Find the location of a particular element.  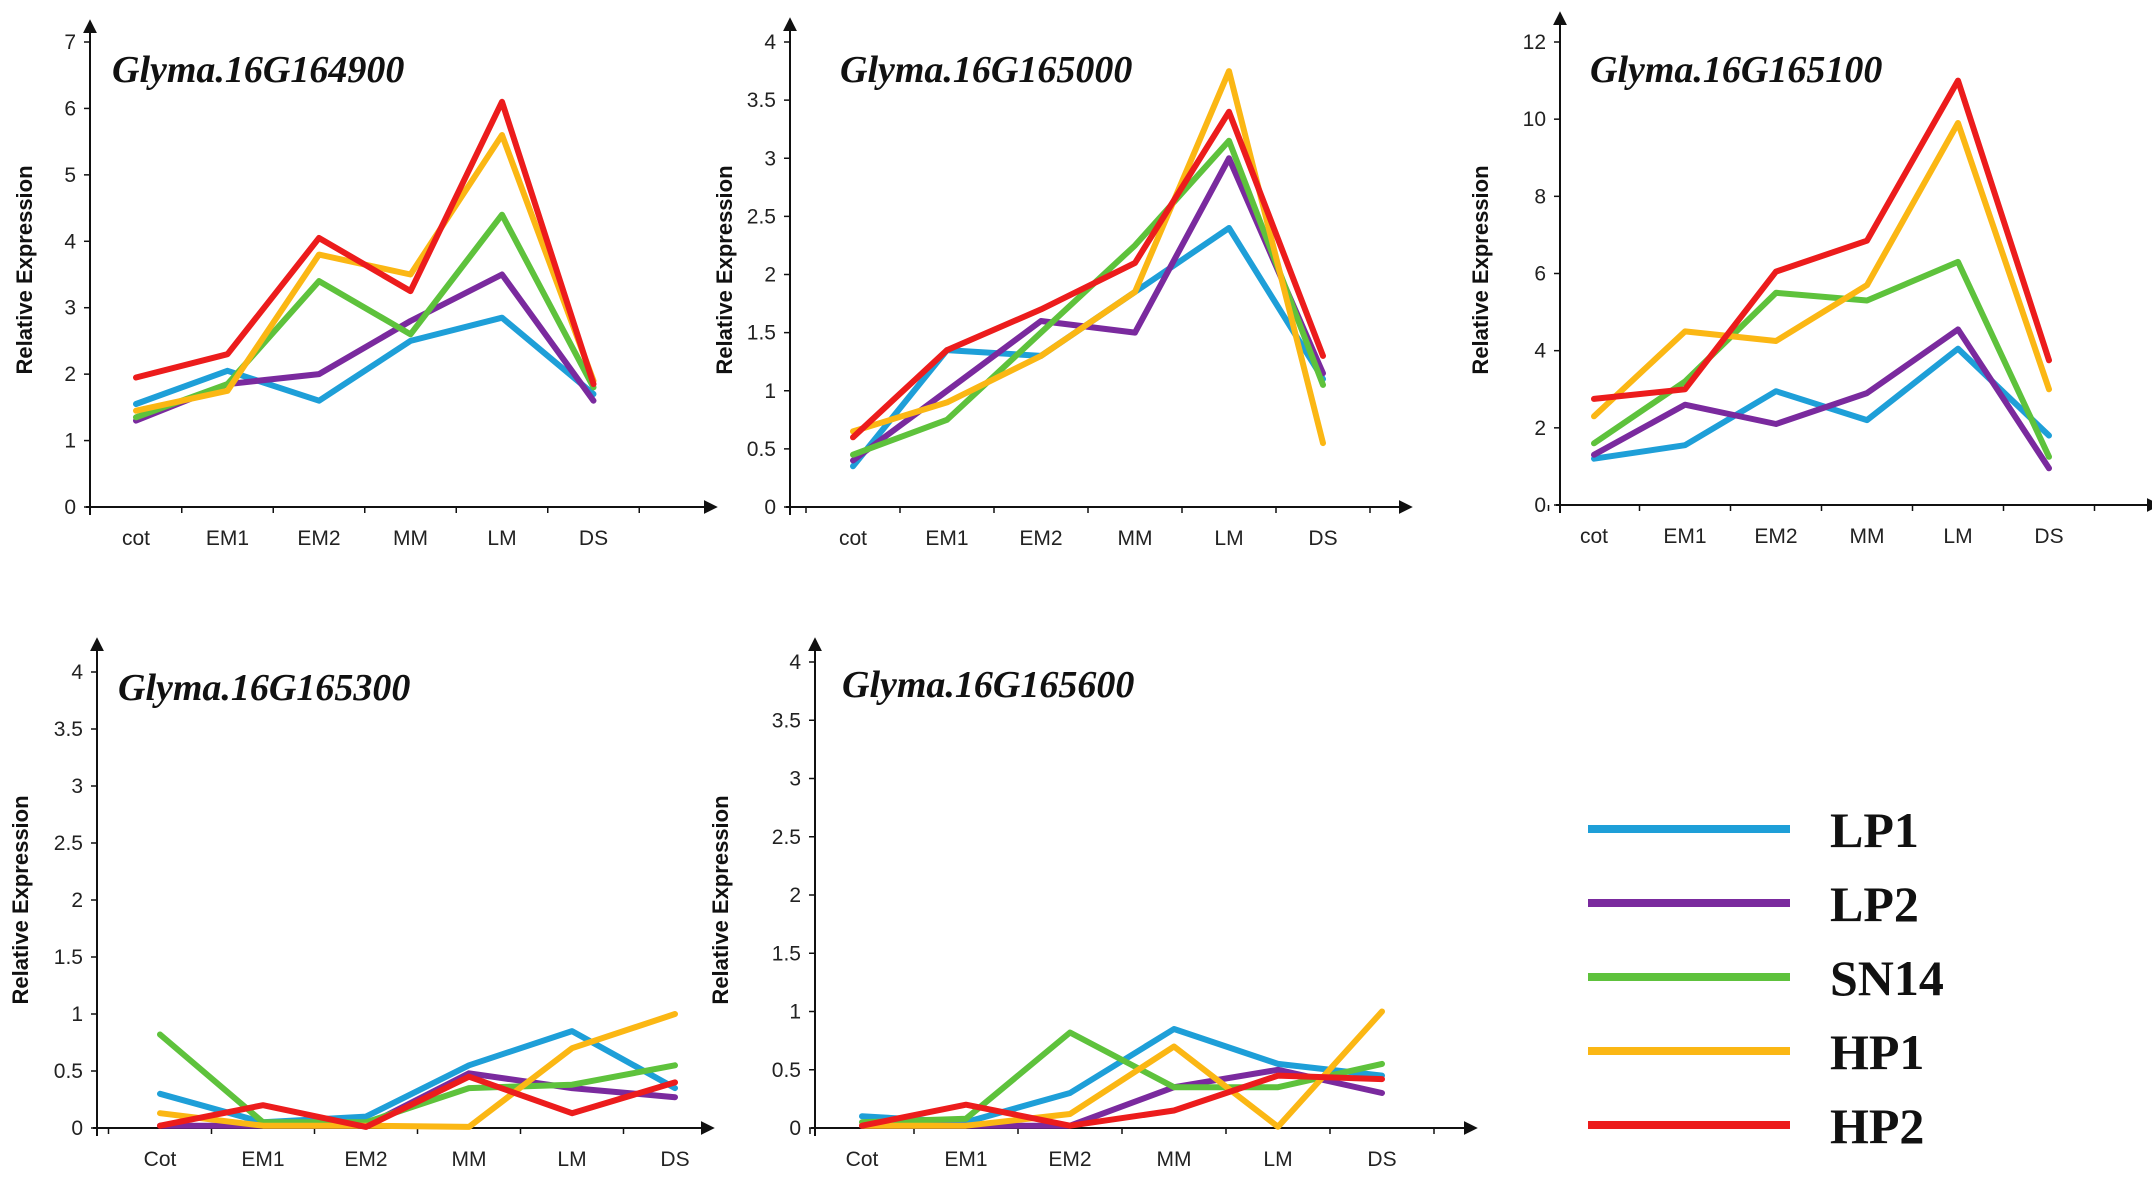

legend-label: HP2 is located at coordinates (1877, 1126).